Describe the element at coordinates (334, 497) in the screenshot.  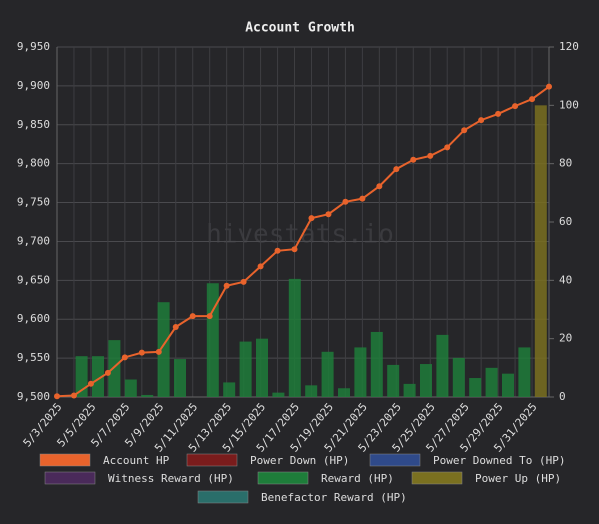
I see `legend-label: Benefactor Reward (HP)` at that location.